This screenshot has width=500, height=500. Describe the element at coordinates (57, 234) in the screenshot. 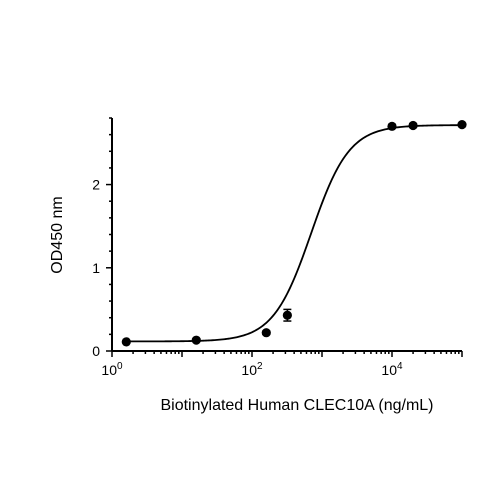

I see `y-axis-title: OD450 nm` at that location.